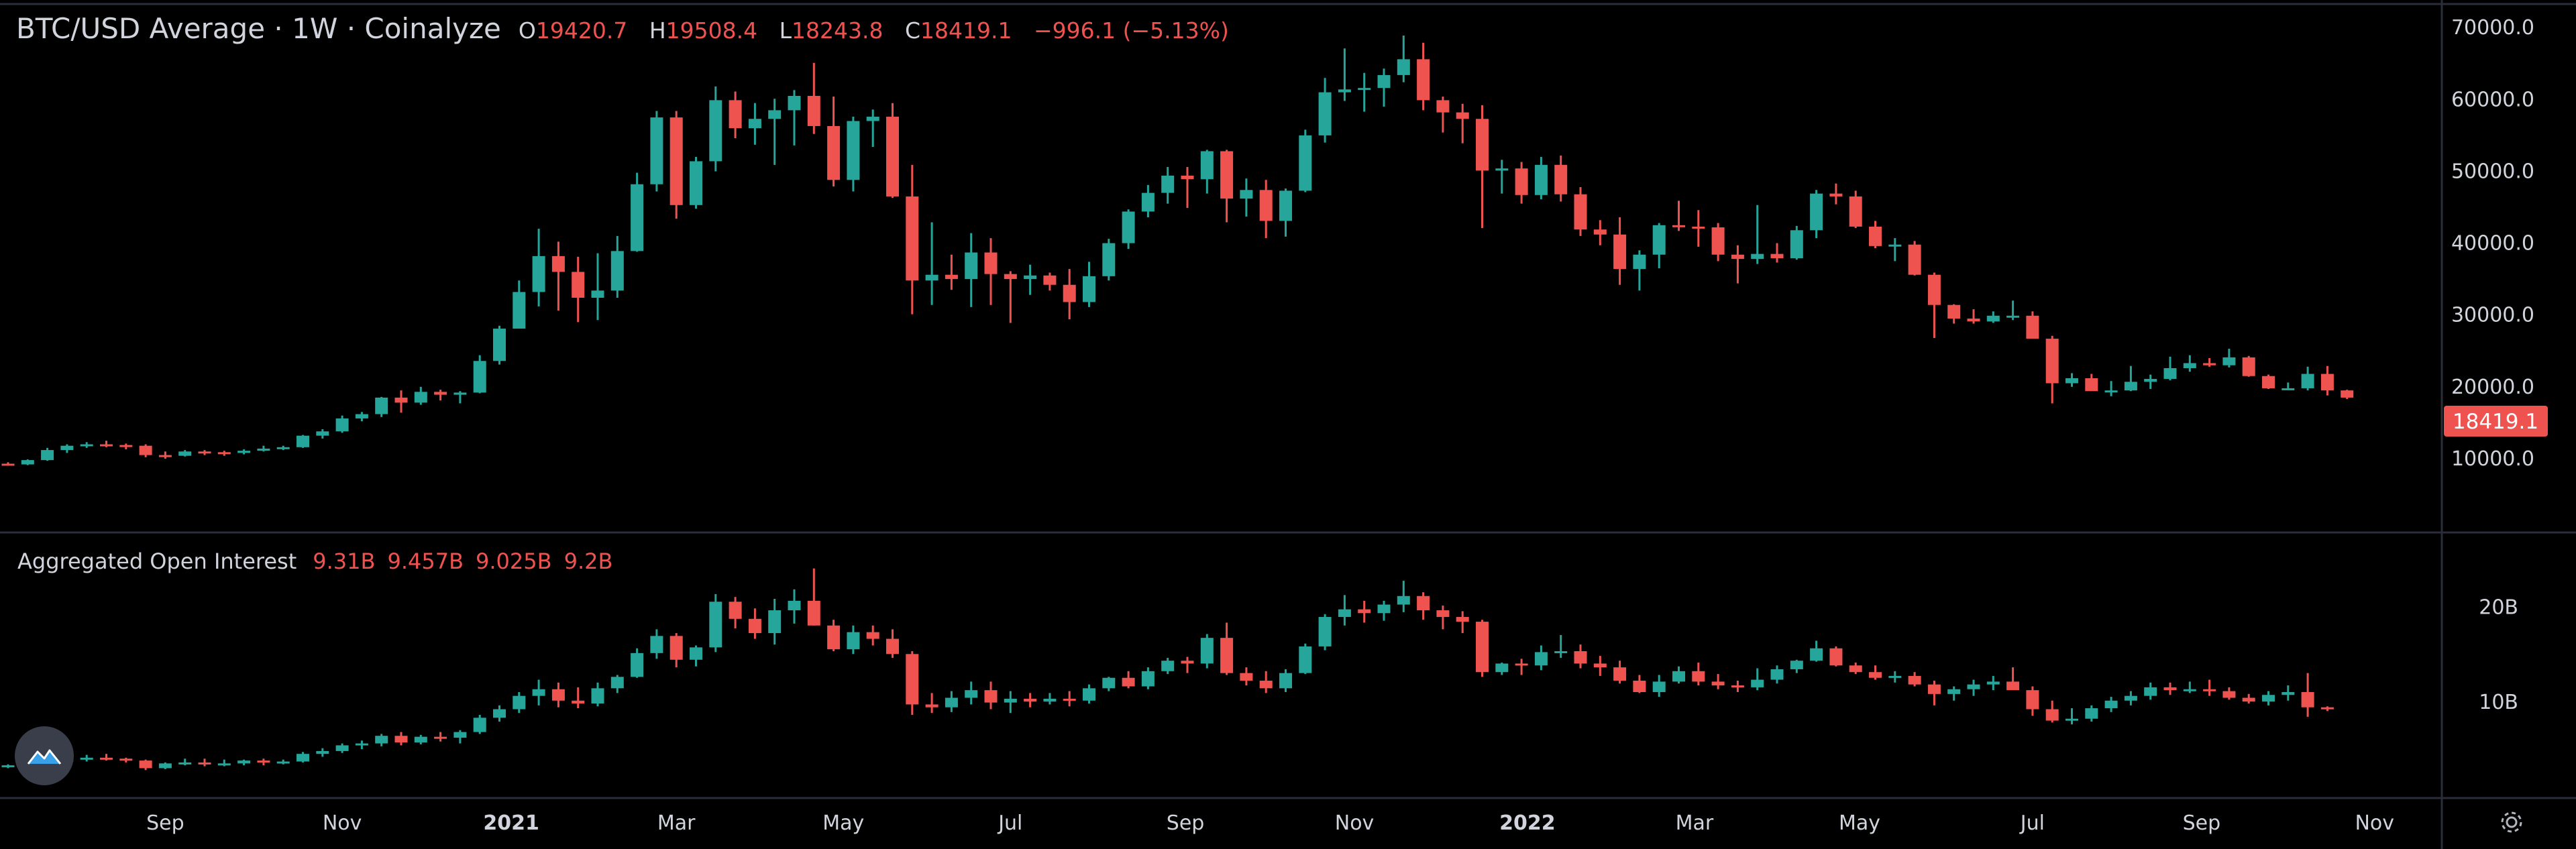  I want to click on time-tick-label: May, so click(1859, 823).